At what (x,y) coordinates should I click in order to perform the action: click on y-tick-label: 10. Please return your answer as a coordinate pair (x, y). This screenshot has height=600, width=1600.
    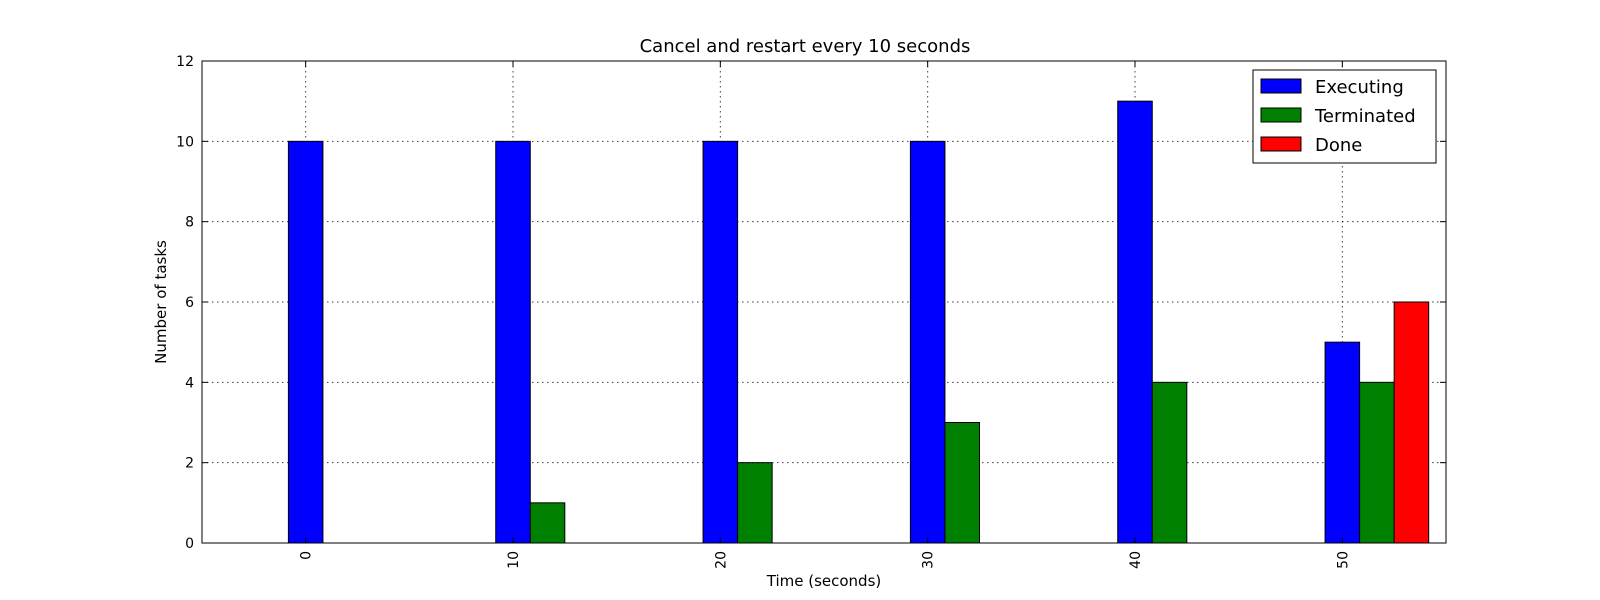
    Looking at the image, I should click on (185, 142).